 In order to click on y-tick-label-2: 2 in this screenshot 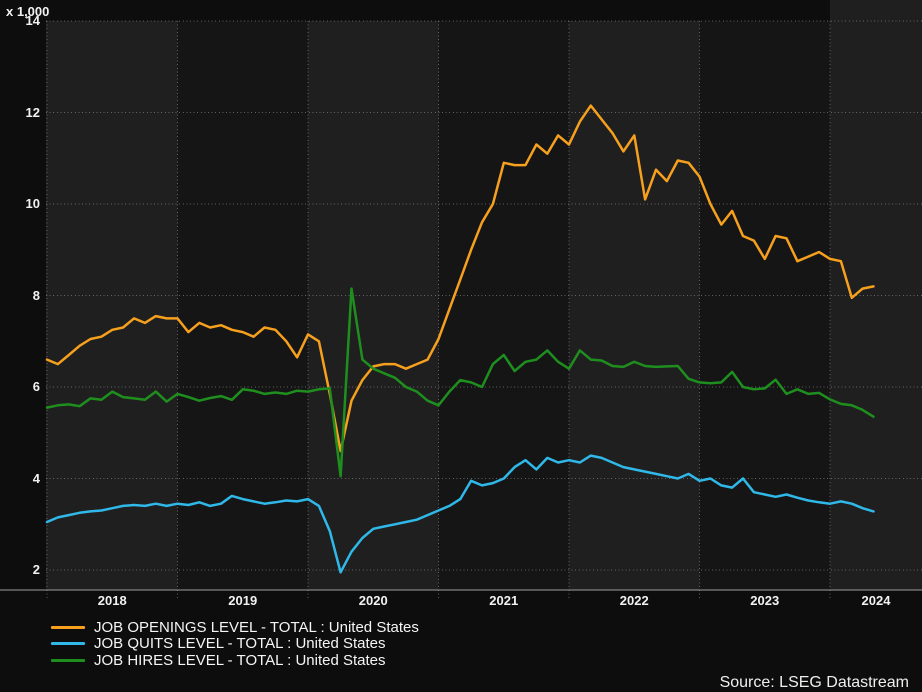, I will do `click(36, 569)`.